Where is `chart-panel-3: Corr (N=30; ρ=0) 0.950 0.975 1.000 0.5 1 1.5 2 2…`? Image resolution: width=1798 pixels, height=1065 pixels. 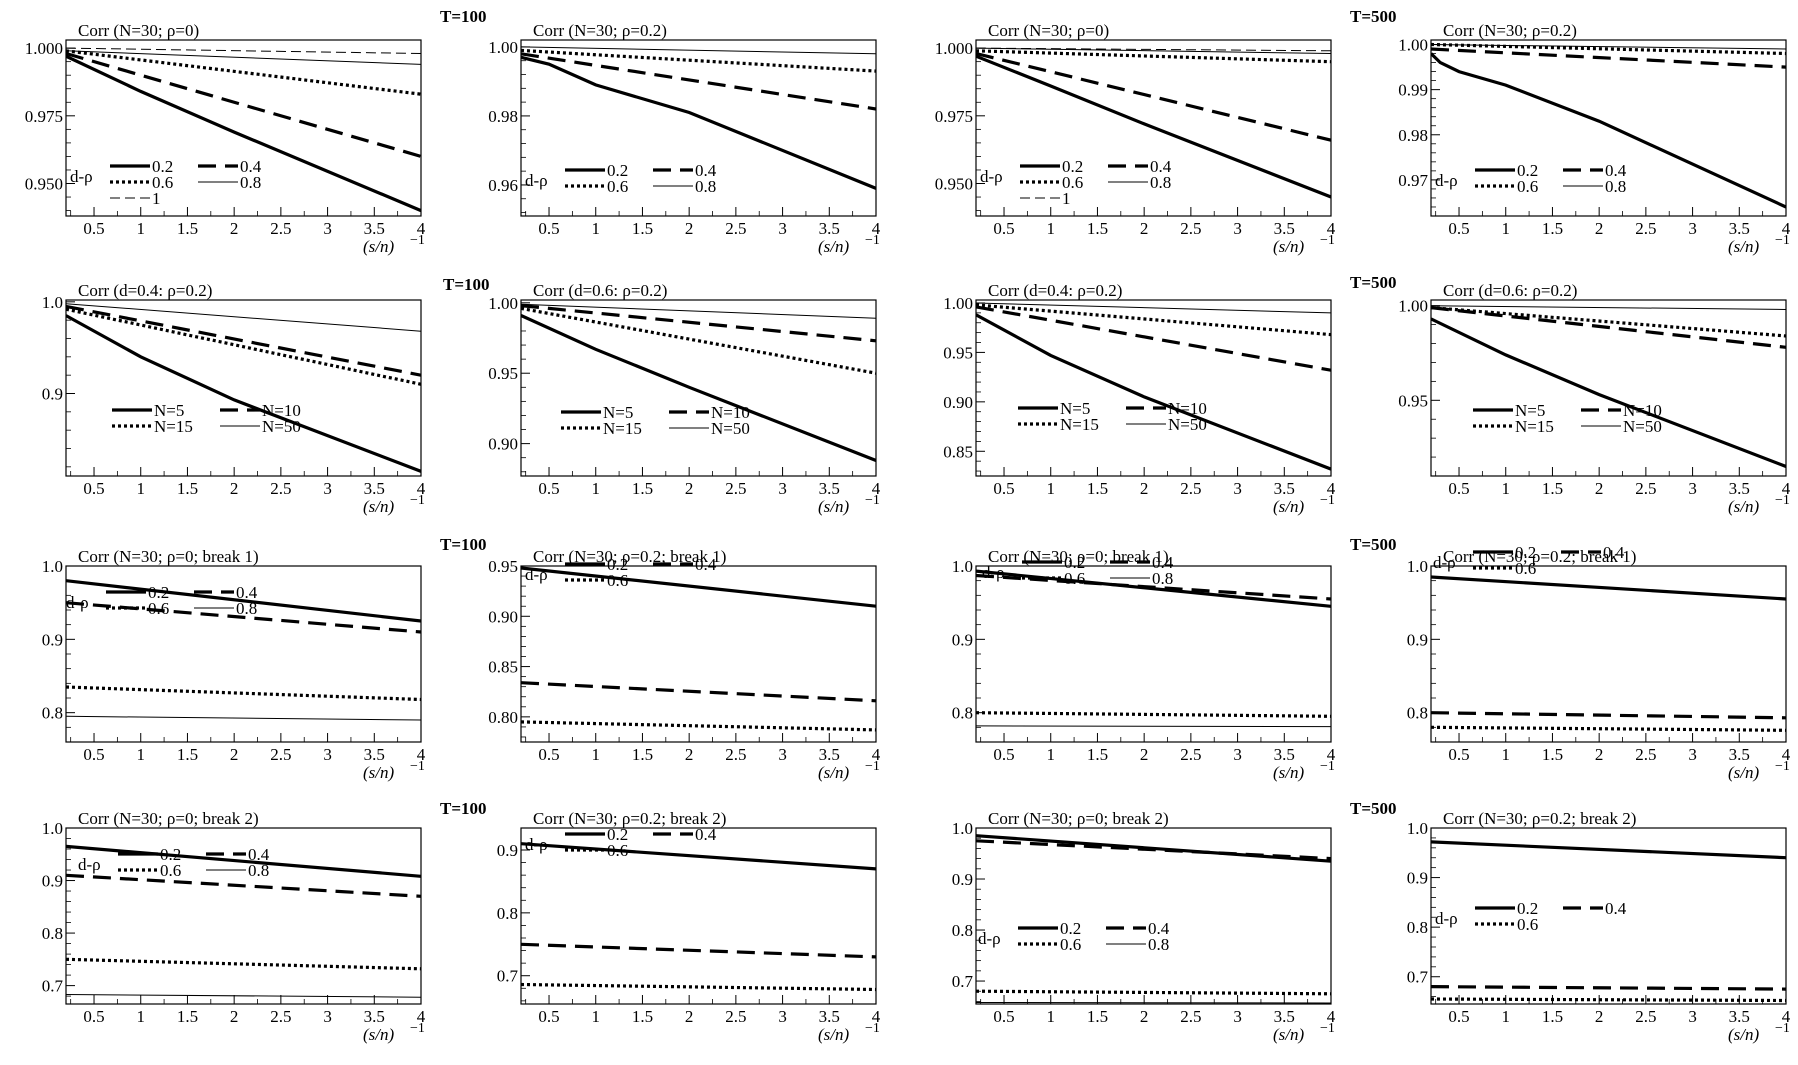
chart-panel-3: Corr (N=30; ρ=0) 0.950 0.975 1.000 0.5 1 1.5 2 2… is located at coordinates (1135, 138).